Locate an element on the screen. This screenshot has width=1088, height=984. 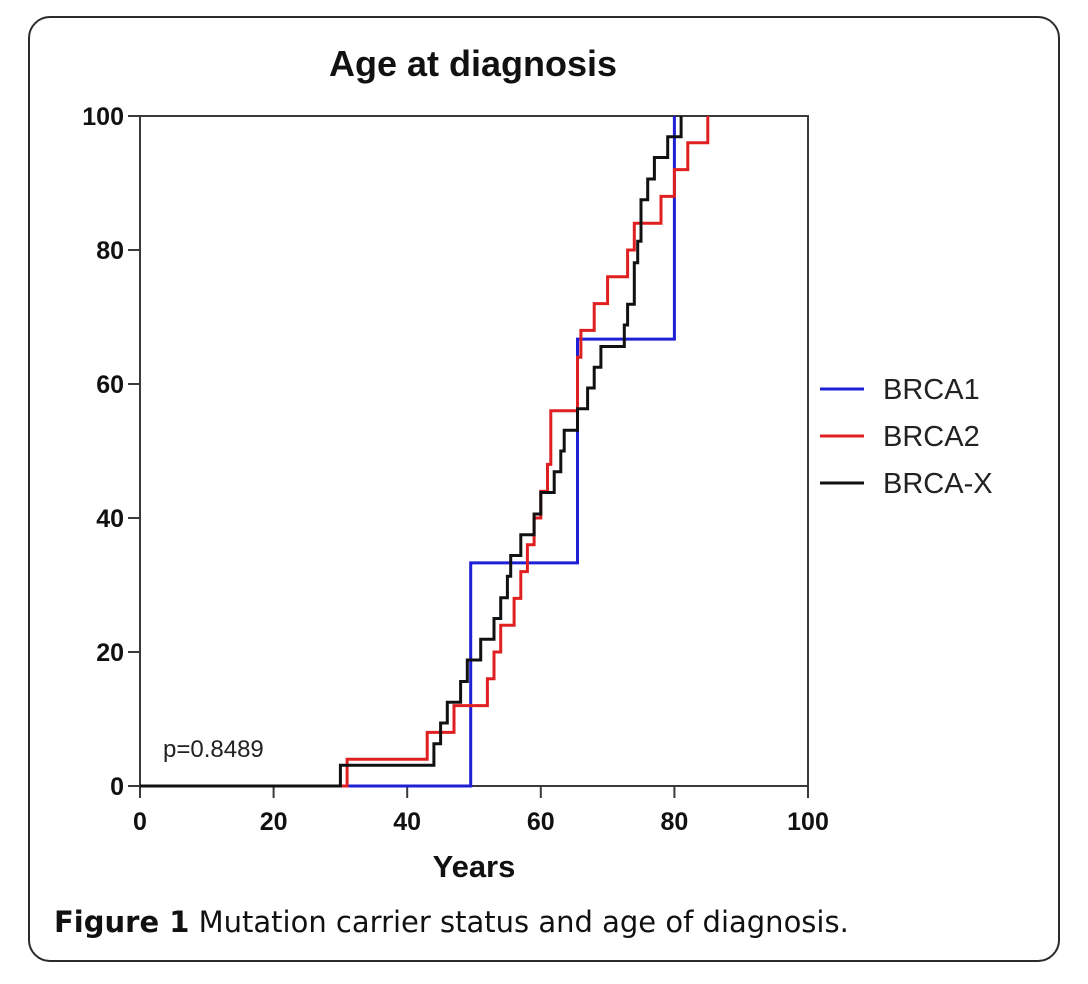
legend-label: BRCA-X is located at coordinates (938, 484).